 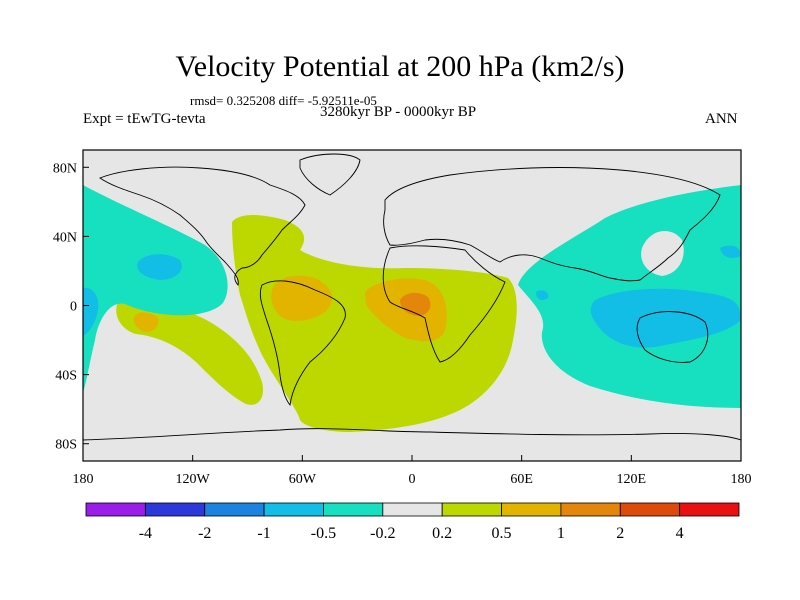 What do you see at coordinates (521, 479) in the screenshot?
I see `x-tick-label: 60E` at bounding box center [521, 479].